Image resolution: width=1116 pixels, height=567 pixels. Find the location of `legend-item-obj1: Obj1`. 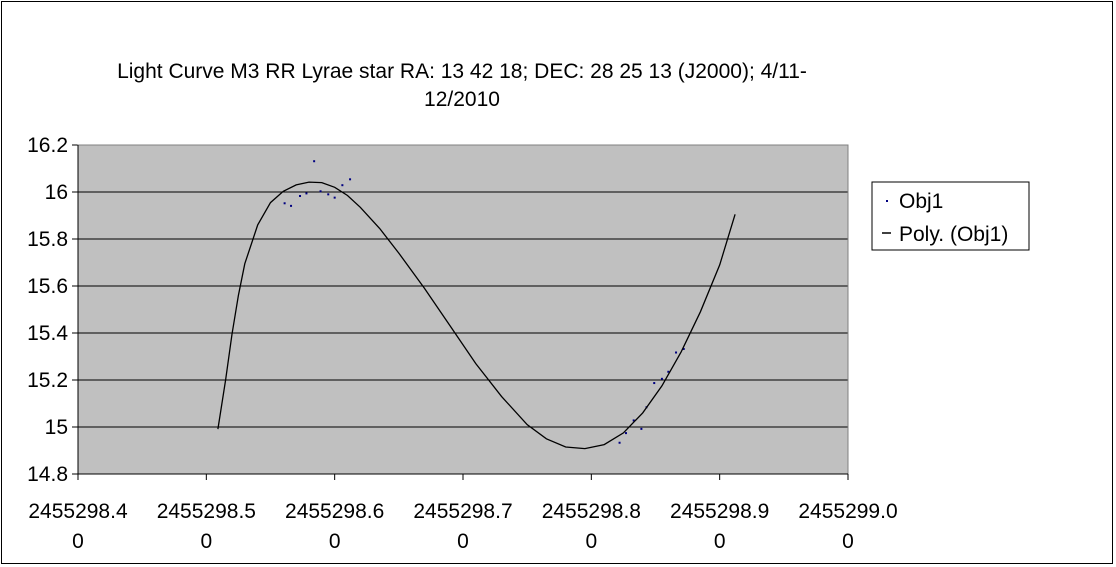

legend-item-obj1: Obj1 is located at coordinates (914, 201).